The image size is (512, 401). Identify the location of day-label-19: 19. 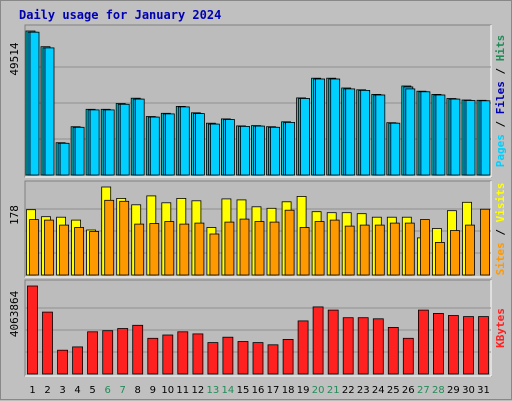
(303, 390).